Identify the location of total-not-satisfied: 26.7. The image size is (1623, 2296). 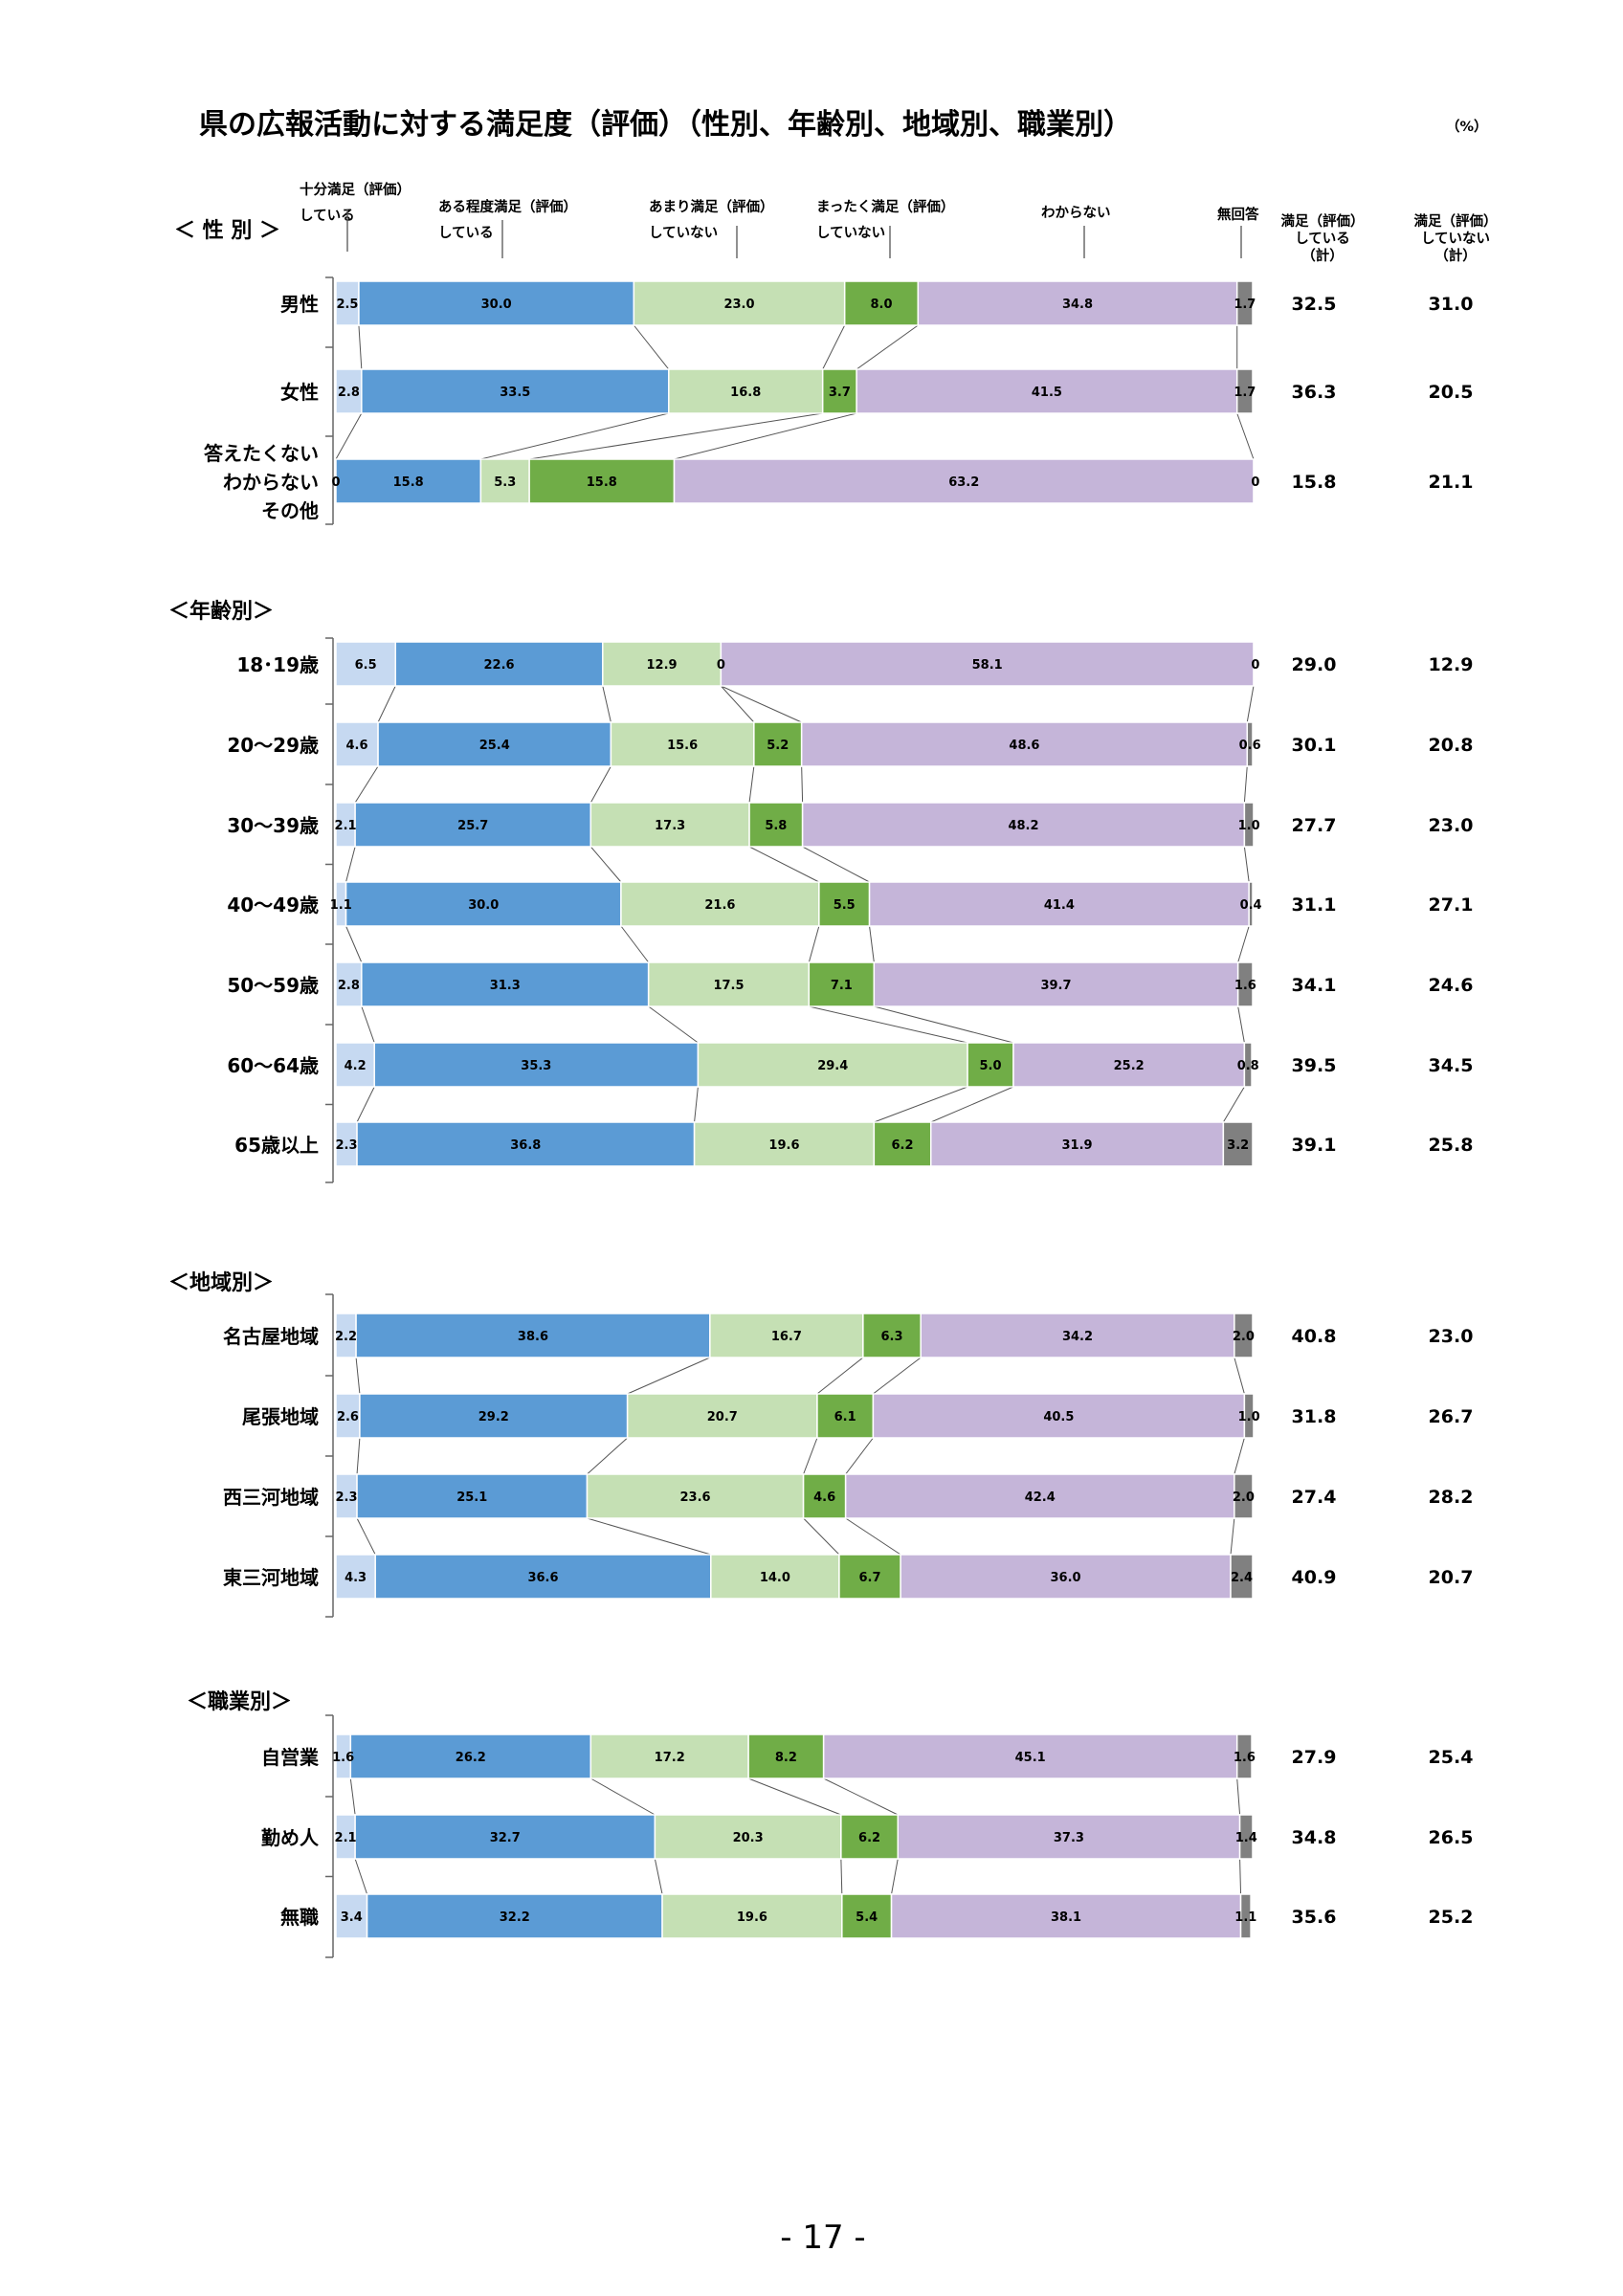
(1451, 1417).